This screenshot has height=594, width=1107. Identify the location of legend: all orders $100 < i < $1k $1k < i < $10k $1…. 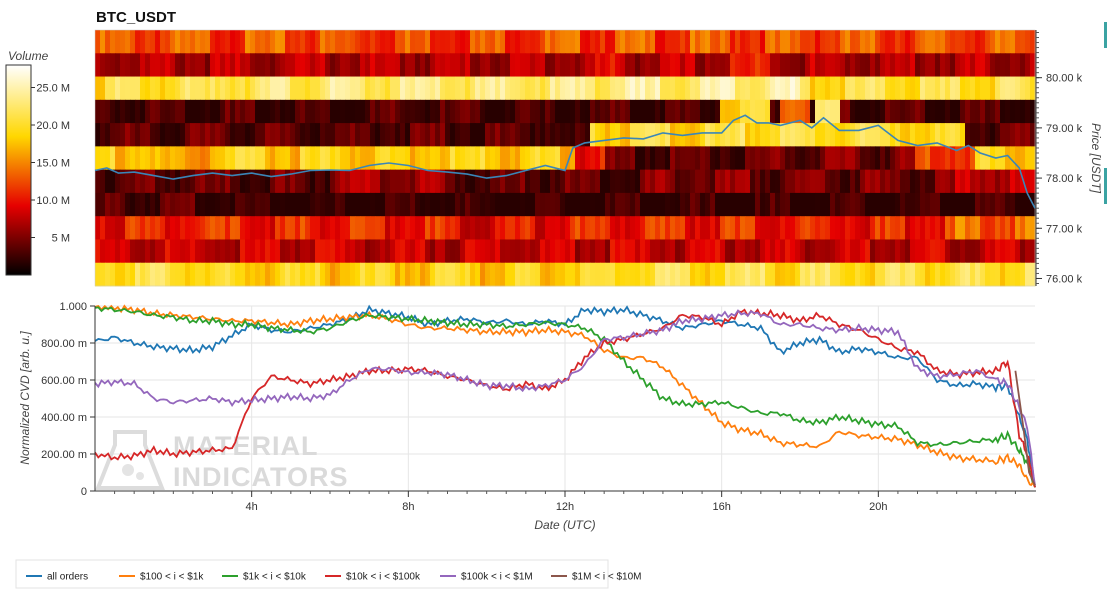
(333, 577).